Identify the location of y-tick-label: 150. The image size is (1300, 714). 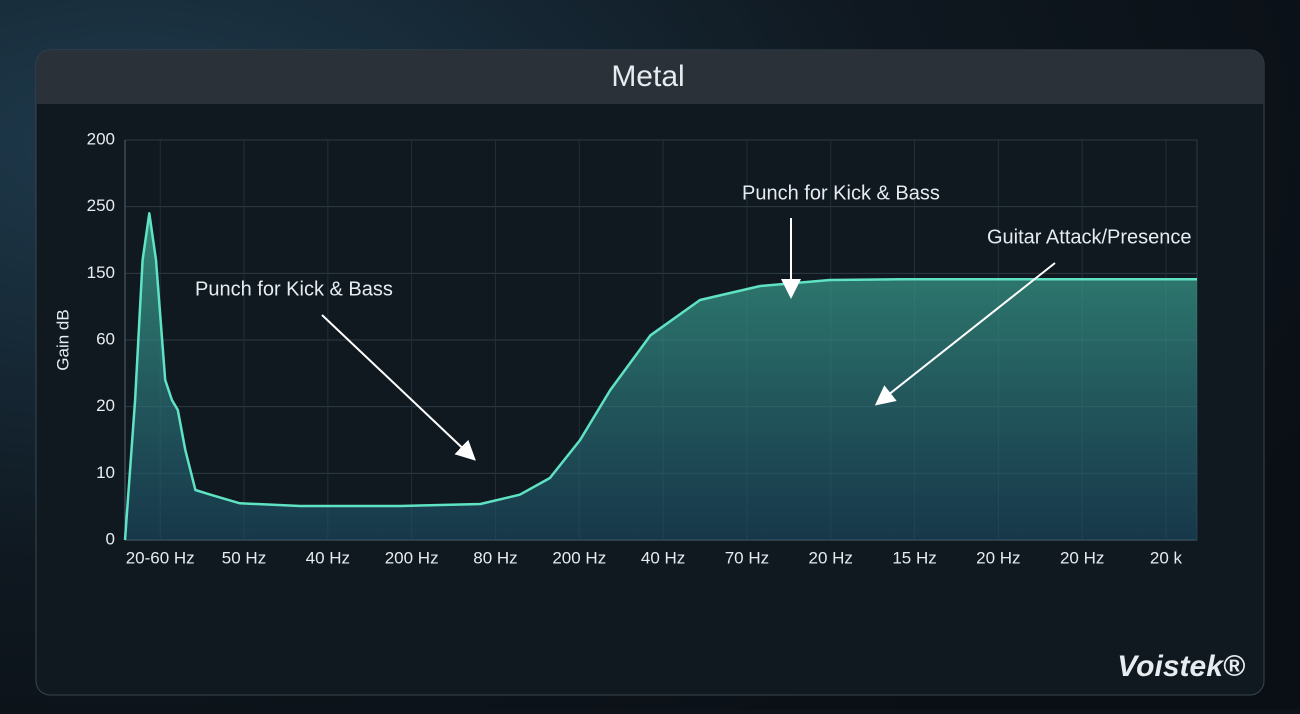
(101, 272).